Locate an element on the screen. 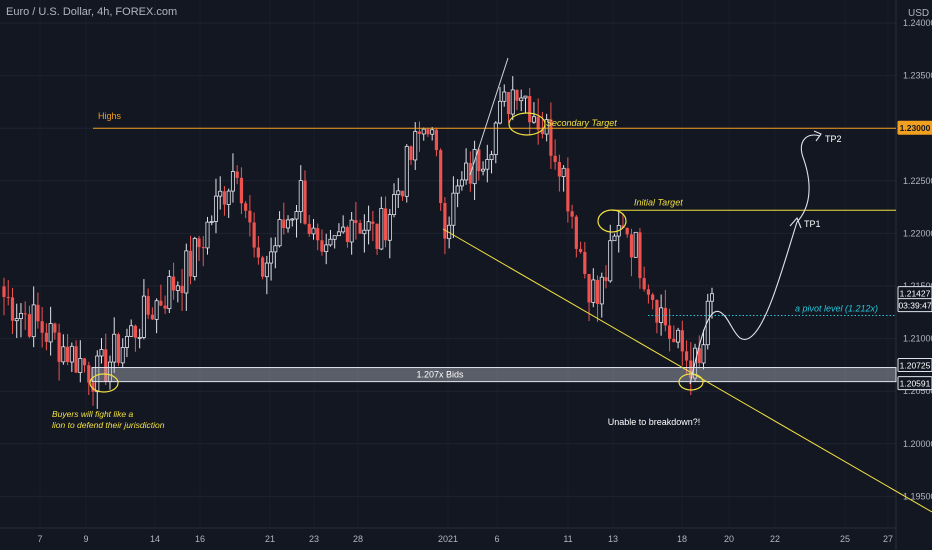  highs-label: Highs is located at coordinates (110, 116).